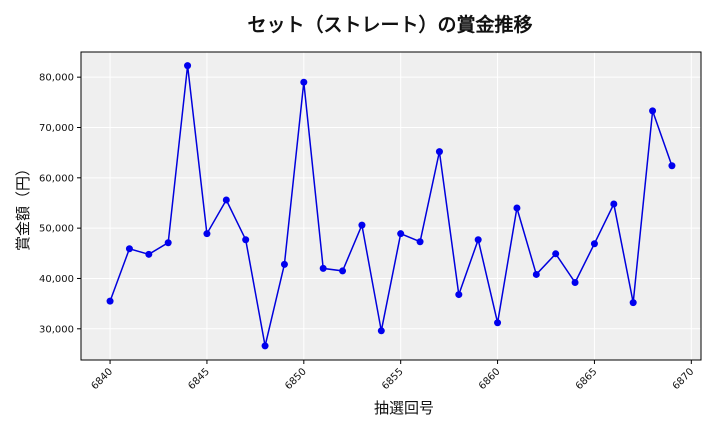 This screenshot has width=720, height=432. Describe the element at coordinates (393, 379) in the screenshot. I see `x-tick-label: 6855` at that location.